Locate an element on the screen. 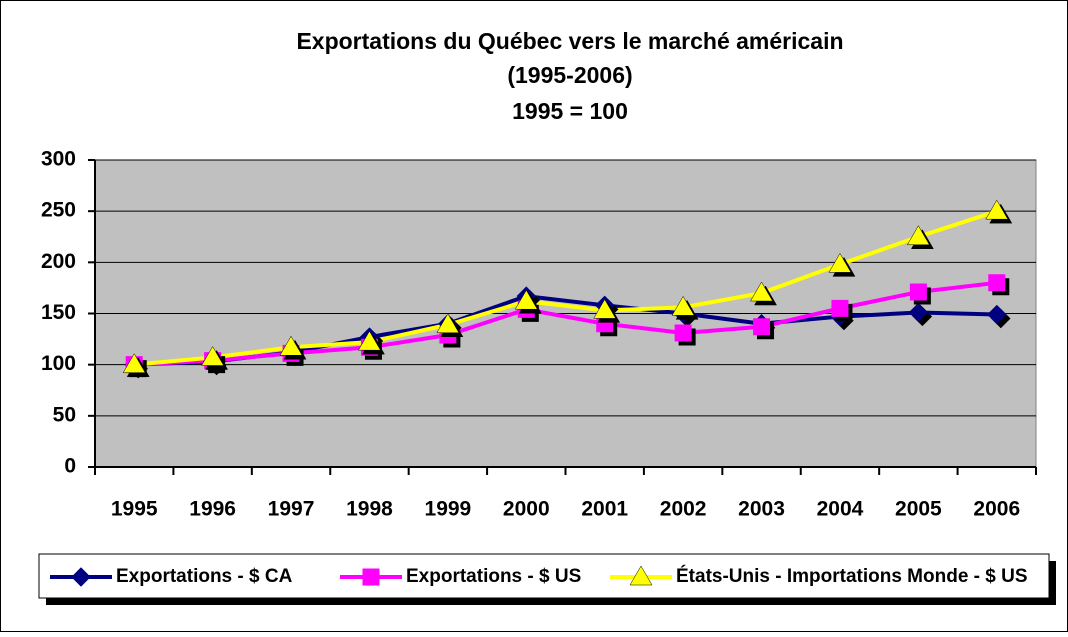  x-tick-label: 2004 is located at coordinates (840, 509).